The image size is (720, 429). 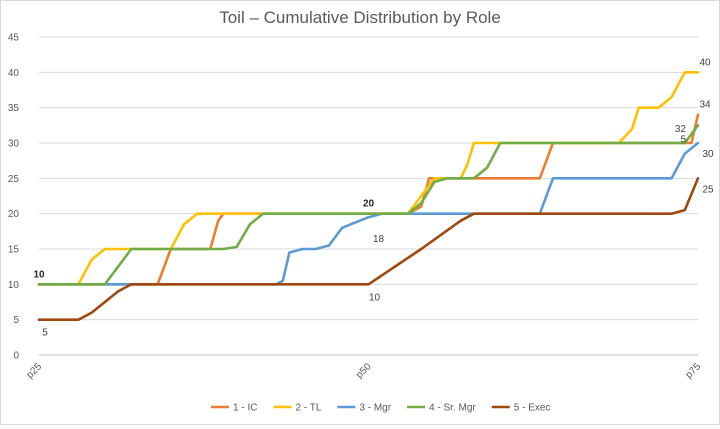 I want to click on y-tick-label: 10, so click(x=14, y=285).